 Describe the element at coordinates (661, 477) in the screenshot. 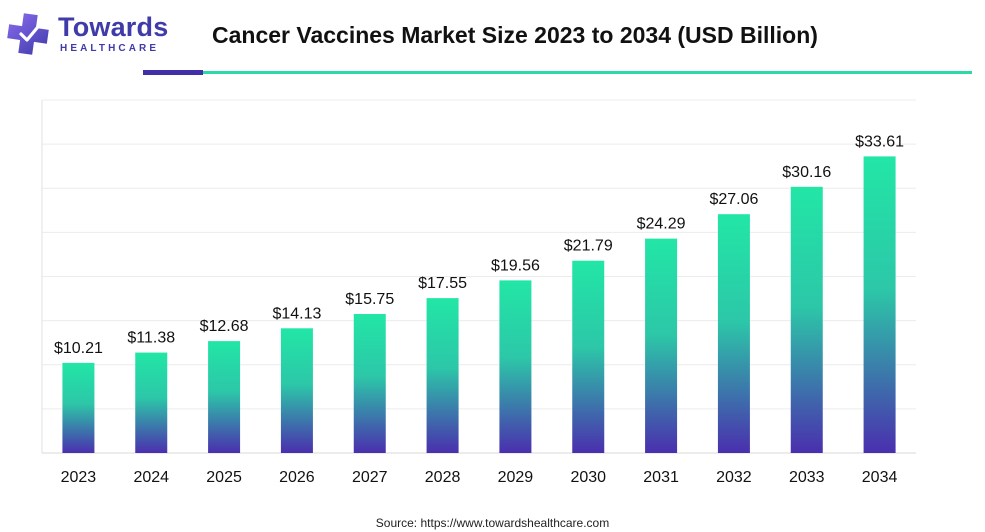

I see `x-tick-label-2031: 2031` at that location.